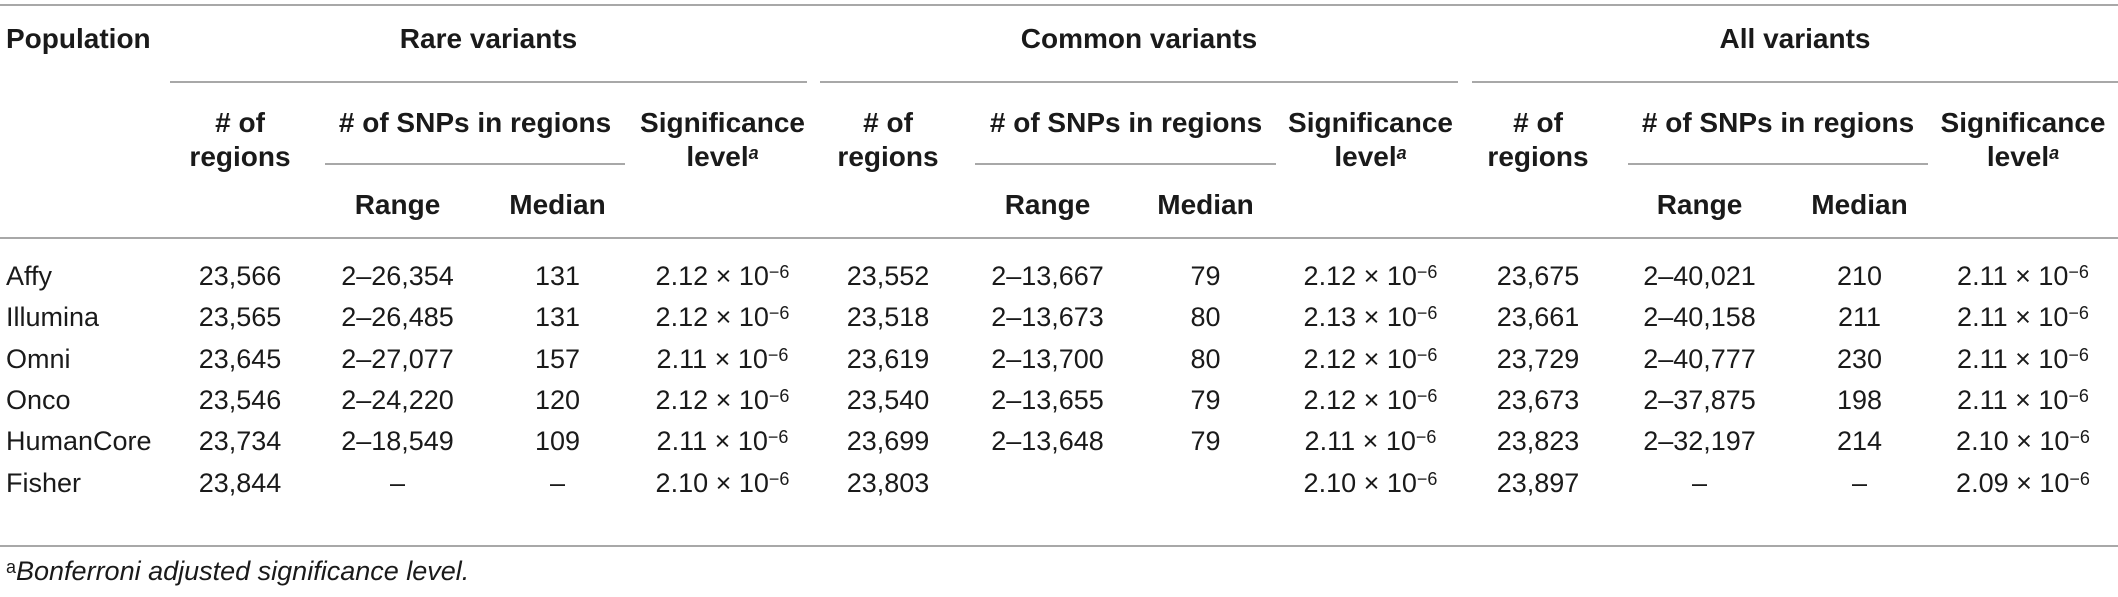 The width and height of the screenshot is (2118, 597). I want to click on snps-rule-all, so click(1778, 164).